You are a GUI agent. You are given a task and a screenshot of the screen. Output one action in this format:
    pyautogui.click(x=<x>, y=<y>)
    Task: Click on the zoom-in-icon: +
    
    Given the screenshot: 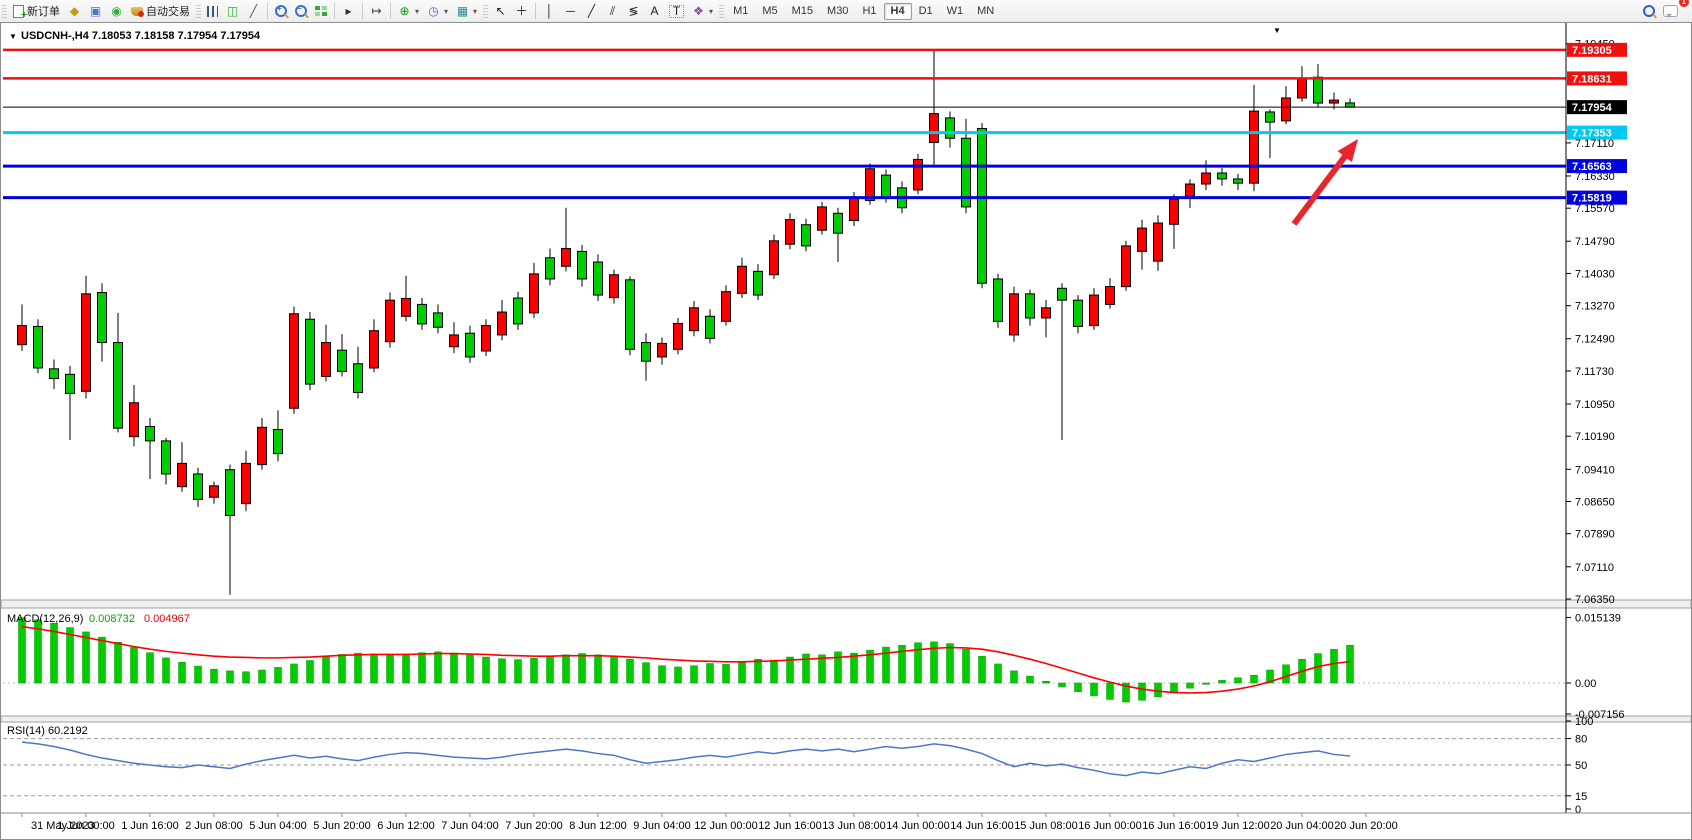 What is the action you would take?
    pyautogui.click(x=281, y=10)
    